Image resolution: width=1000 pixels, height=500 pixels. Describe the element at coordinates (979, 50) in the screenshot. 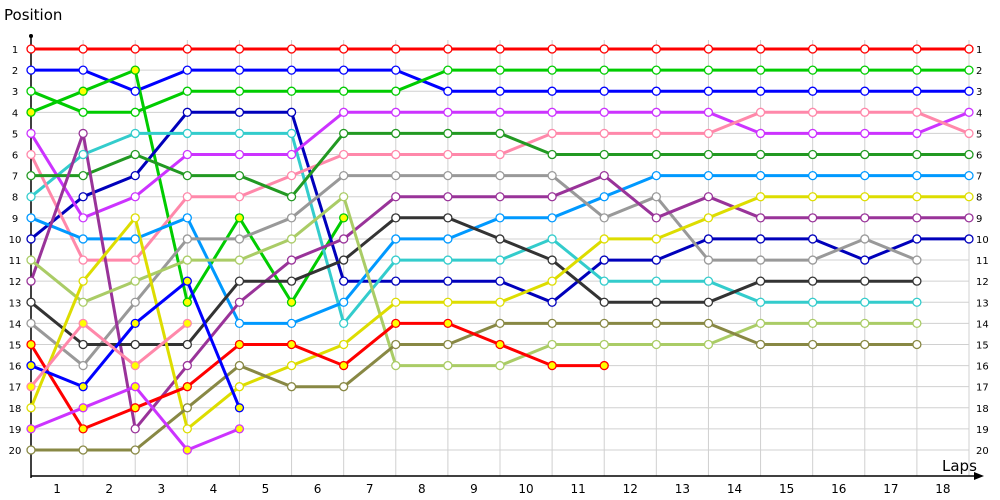

I see `y-tick-label-right: 1` at that location.